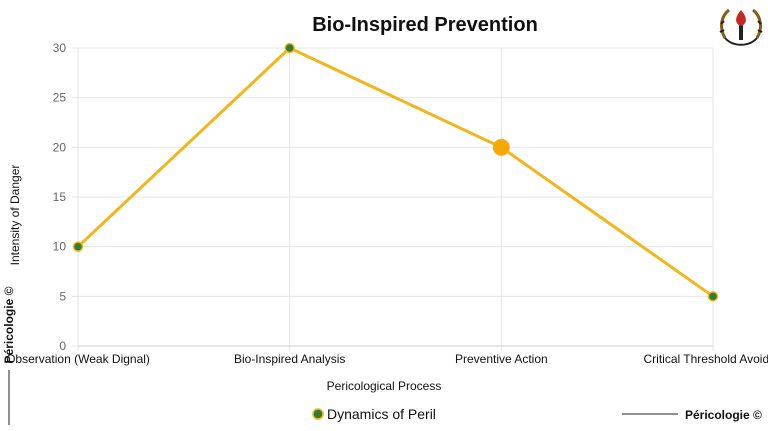 Image resolution: width=768 pixels, height=431 pixels. I want to click on x-tick-label: Preventive Action, so click(501, 359).